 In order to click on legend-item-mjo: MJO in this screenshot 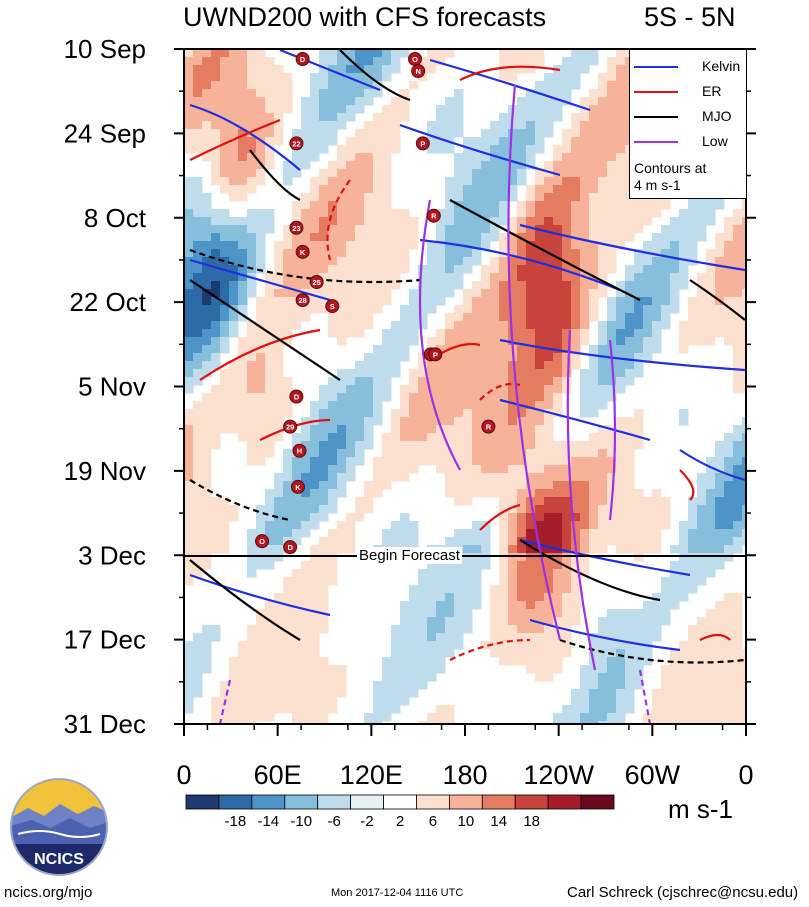, I will do `click(689, 117)`.